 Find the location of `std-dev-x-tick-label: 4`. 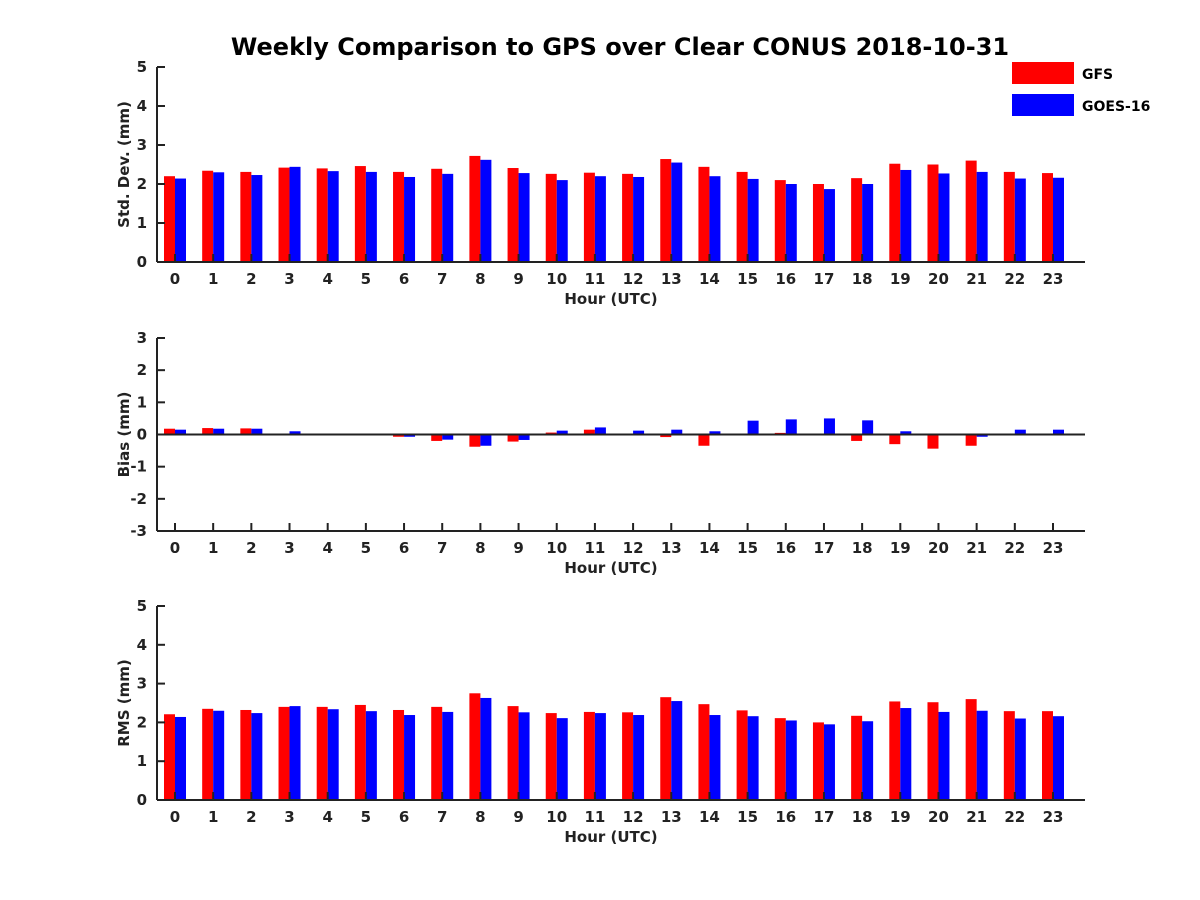

std-dev-x-tick-label: 4 is located at coordinates (327, 279).